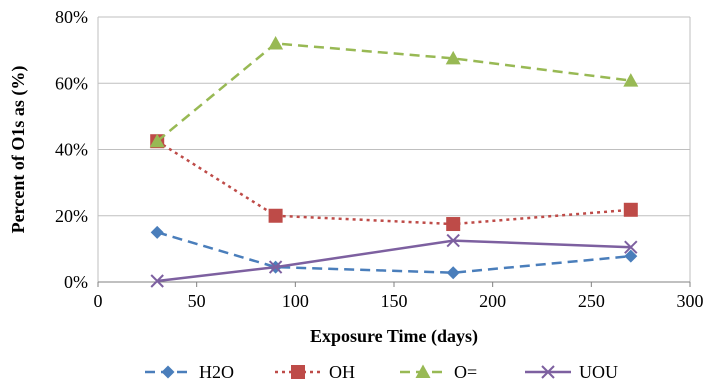 Image resolution: width=709 pixels, height=387 pixels. I want to click on y-tick-label: 40%, so click(71, 150).